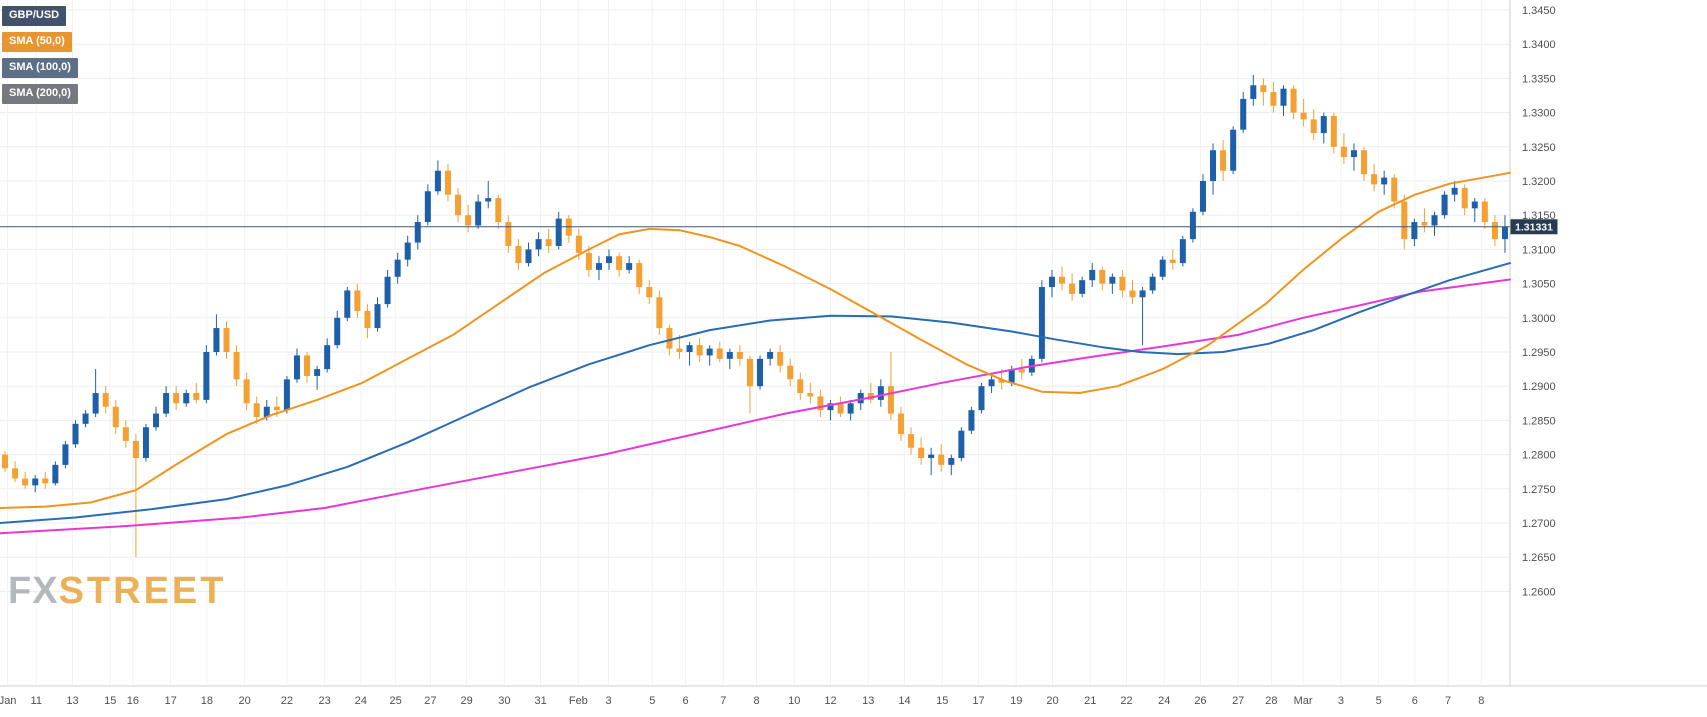  Describe the element at coordinates (794, 701) in the screenshot. I see `x-axis-label: 10` at that location.